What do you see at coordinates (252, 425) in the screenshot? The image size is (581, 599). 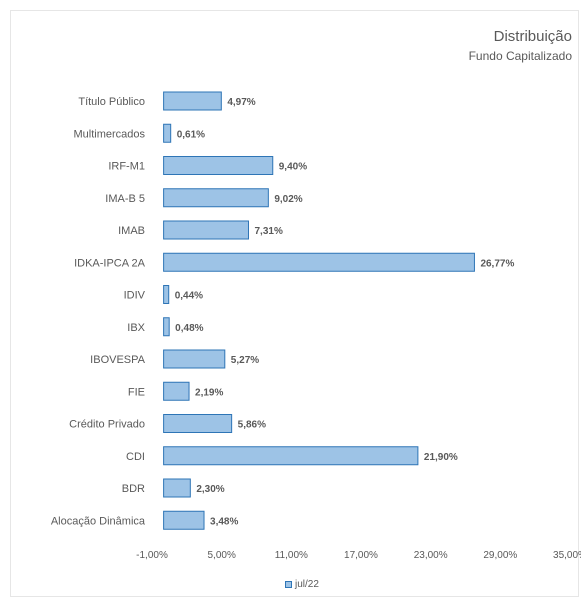 I see `data-label: 5,86%` at bounding box center [252, 425].